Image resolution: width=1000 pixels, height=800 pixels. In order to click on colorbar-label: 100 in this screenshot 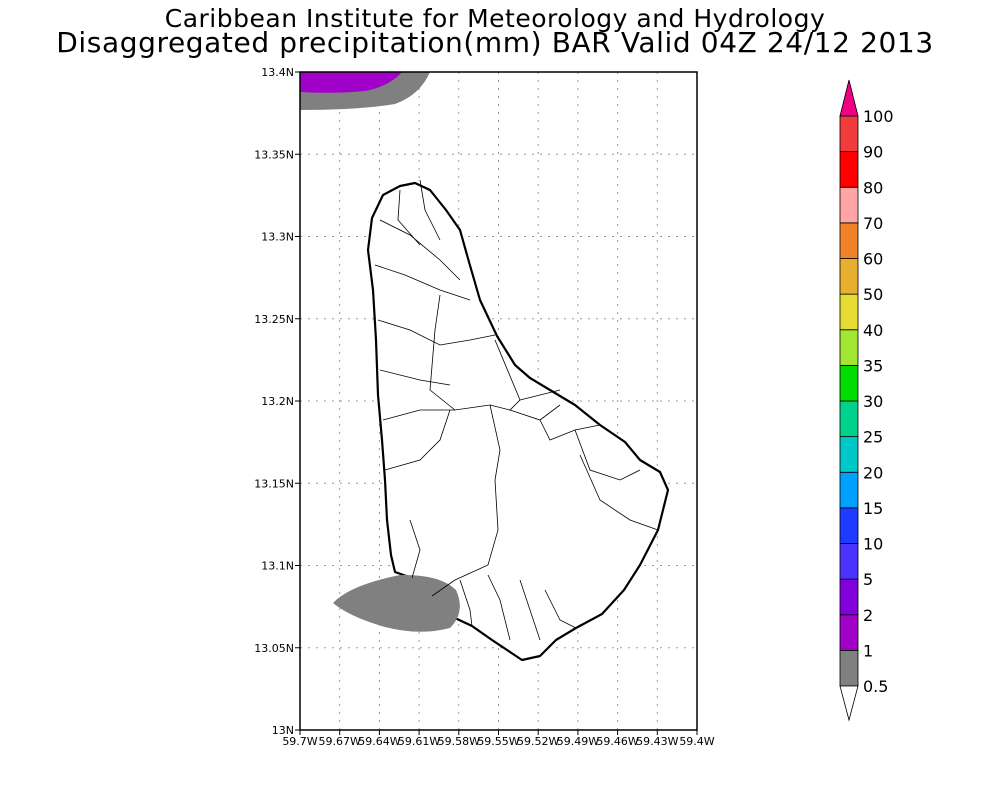, I will do `click(878, 116)`.